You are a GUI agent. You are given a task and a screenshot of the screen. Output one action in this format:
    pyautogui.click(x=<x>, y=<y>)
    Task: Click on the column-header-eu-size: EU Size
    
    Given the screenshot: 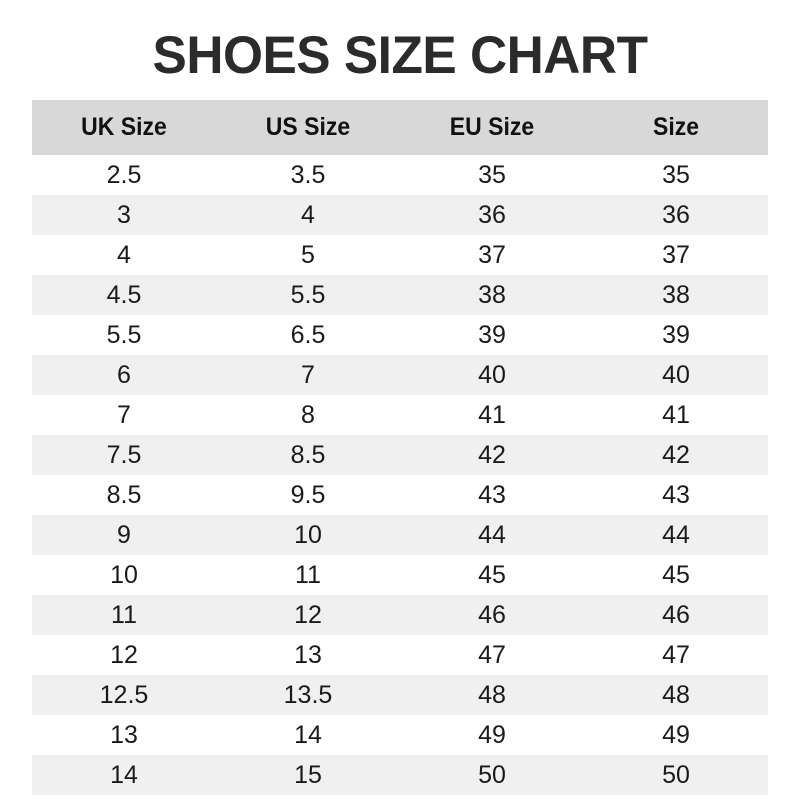 What is the action you would take?
    pyautogui.click(x=492, y=127)
    